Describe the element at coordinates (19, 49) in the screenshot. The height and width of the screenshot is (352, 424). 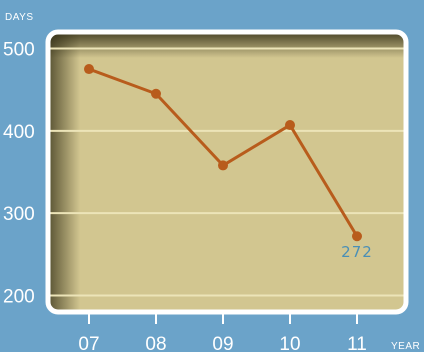
I see `y-tick-label-500: 500` at that location.